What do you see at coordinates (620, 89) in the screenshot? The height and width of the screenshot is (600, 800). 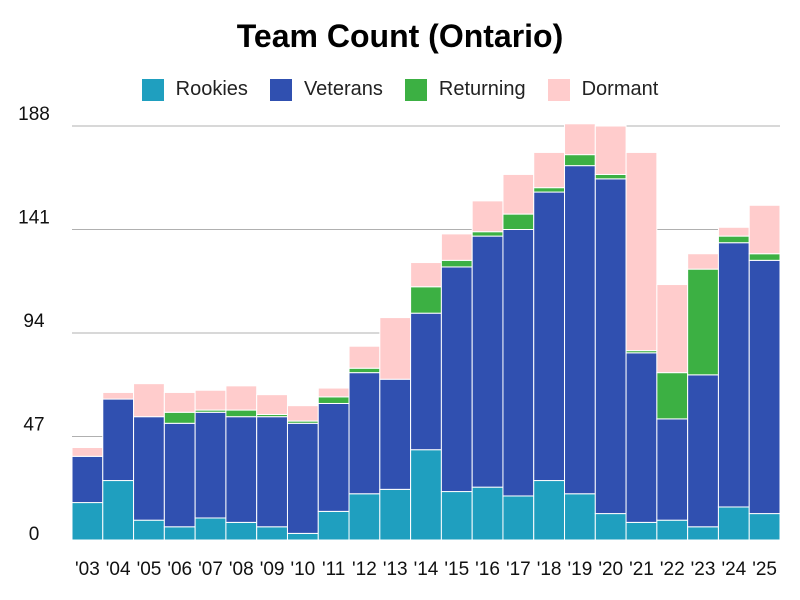 I see `legend-label-dormant: Dormant` at bounding box center [620, 89].